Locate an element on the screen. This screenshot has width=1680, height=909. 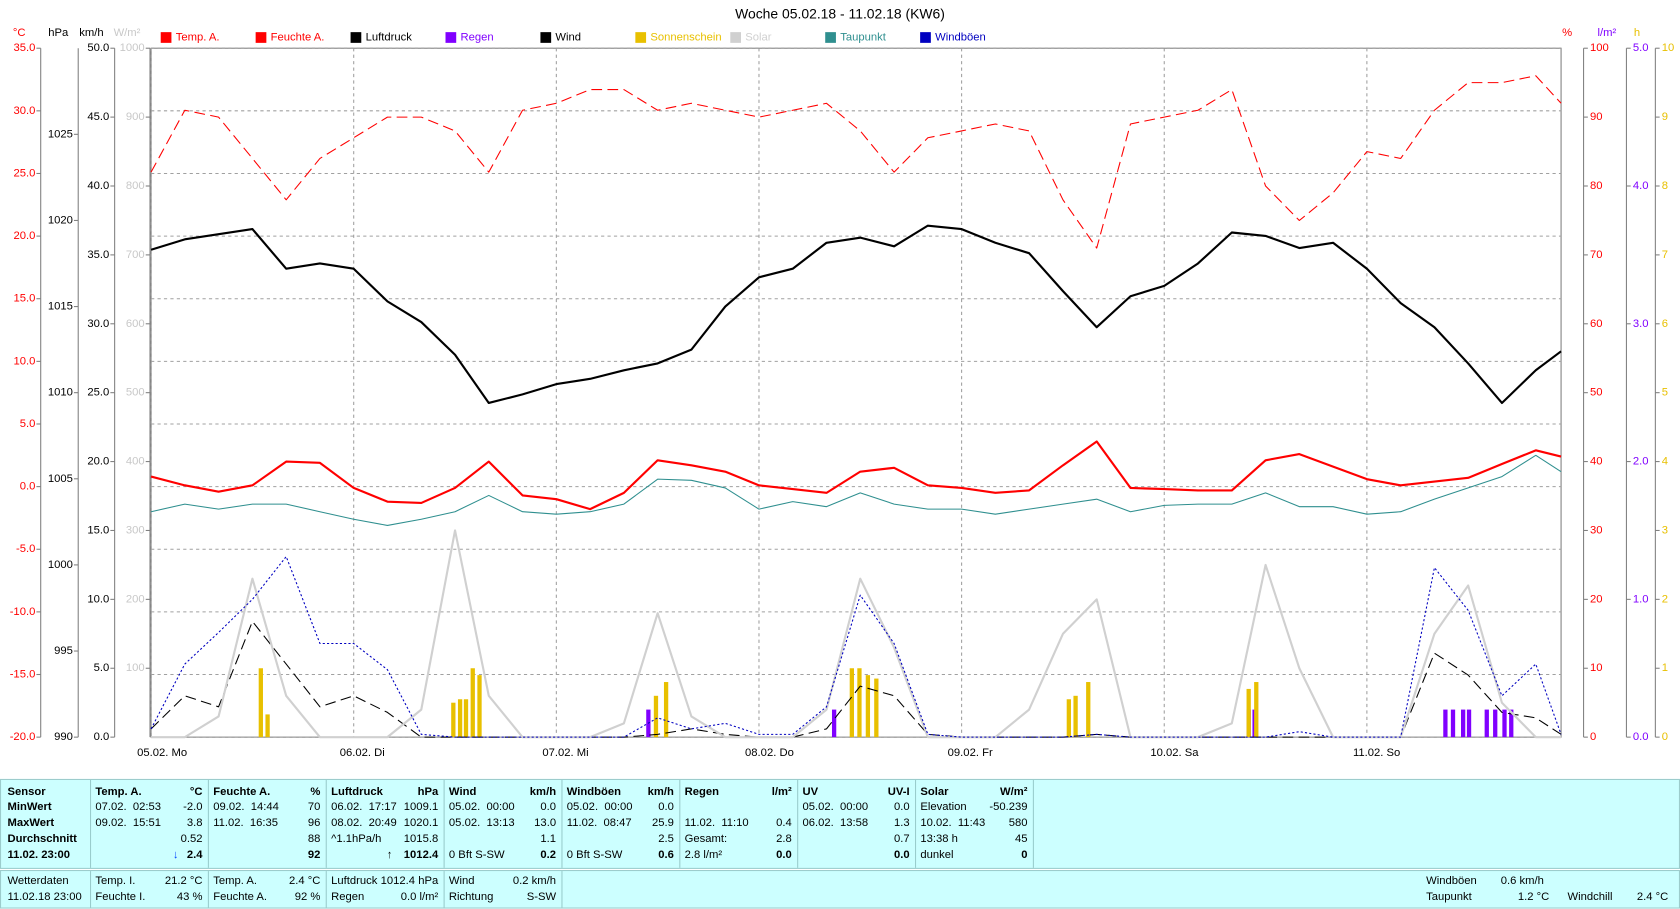
y-tick-label: 10 is located at coordinates (1668, 48).